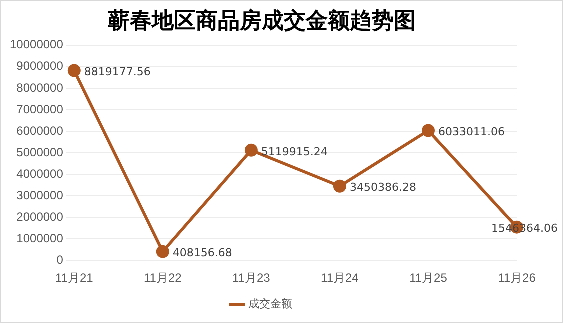  I want to click on y-tick-label: 4000000, so click(40, 173).